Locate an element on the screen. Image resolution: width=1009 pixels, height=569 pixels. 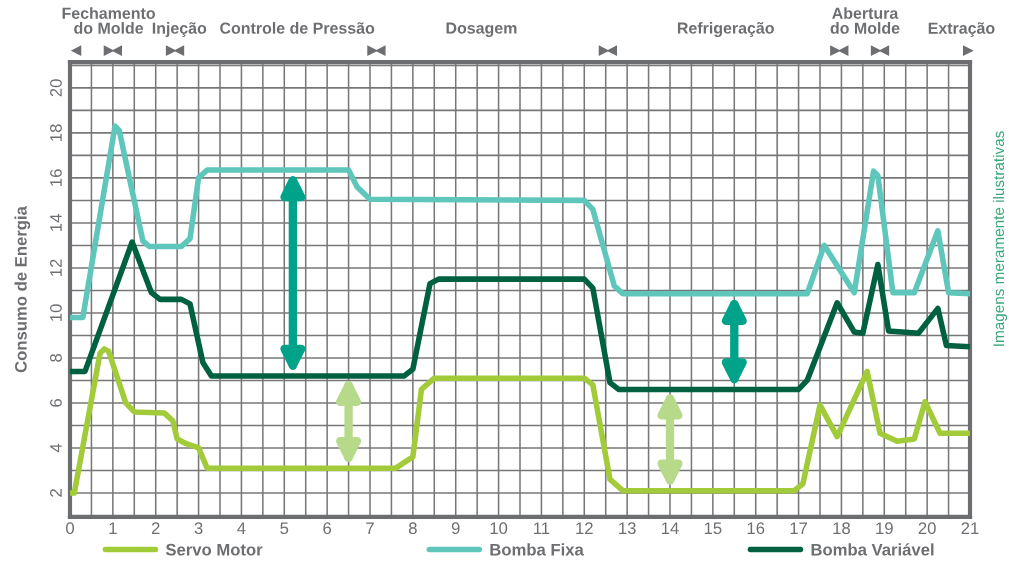
y-tick-label: 18 is located at coordinates (56, 132).